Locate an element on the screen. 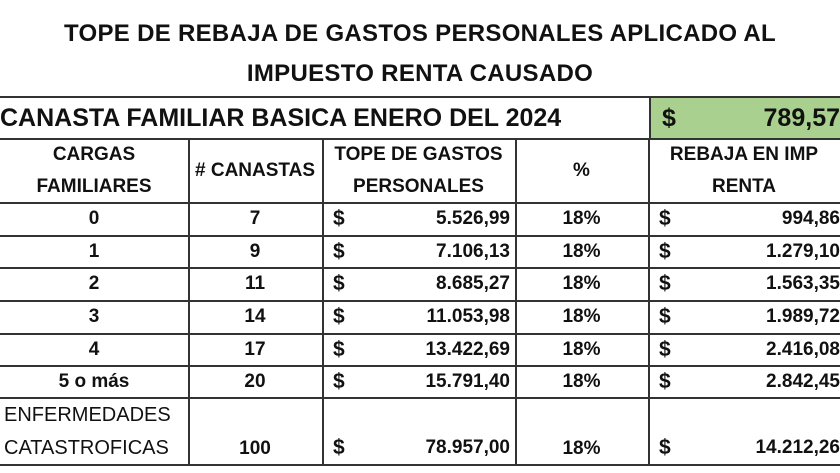 The height and width of the screenshot is (473, 840). canastas-cell: 7 is located at coordinates (255, 218).